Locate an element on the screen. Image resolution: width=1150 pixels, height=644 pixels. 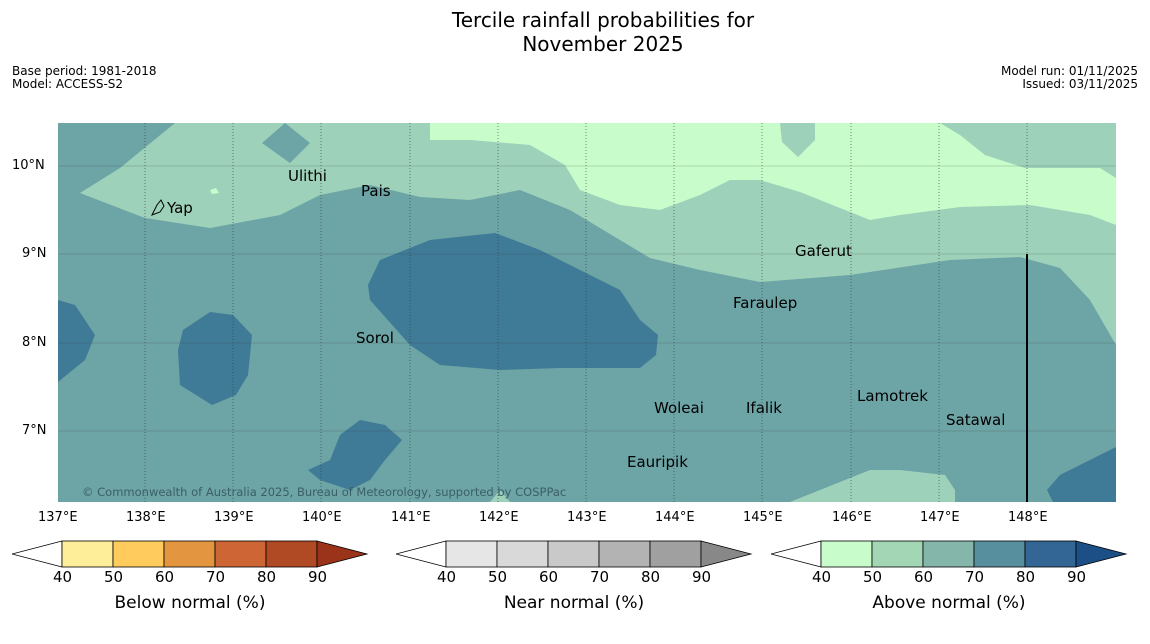
title-line-1: Tercile rainfall probabilities for is located at coordinates (603, 20).